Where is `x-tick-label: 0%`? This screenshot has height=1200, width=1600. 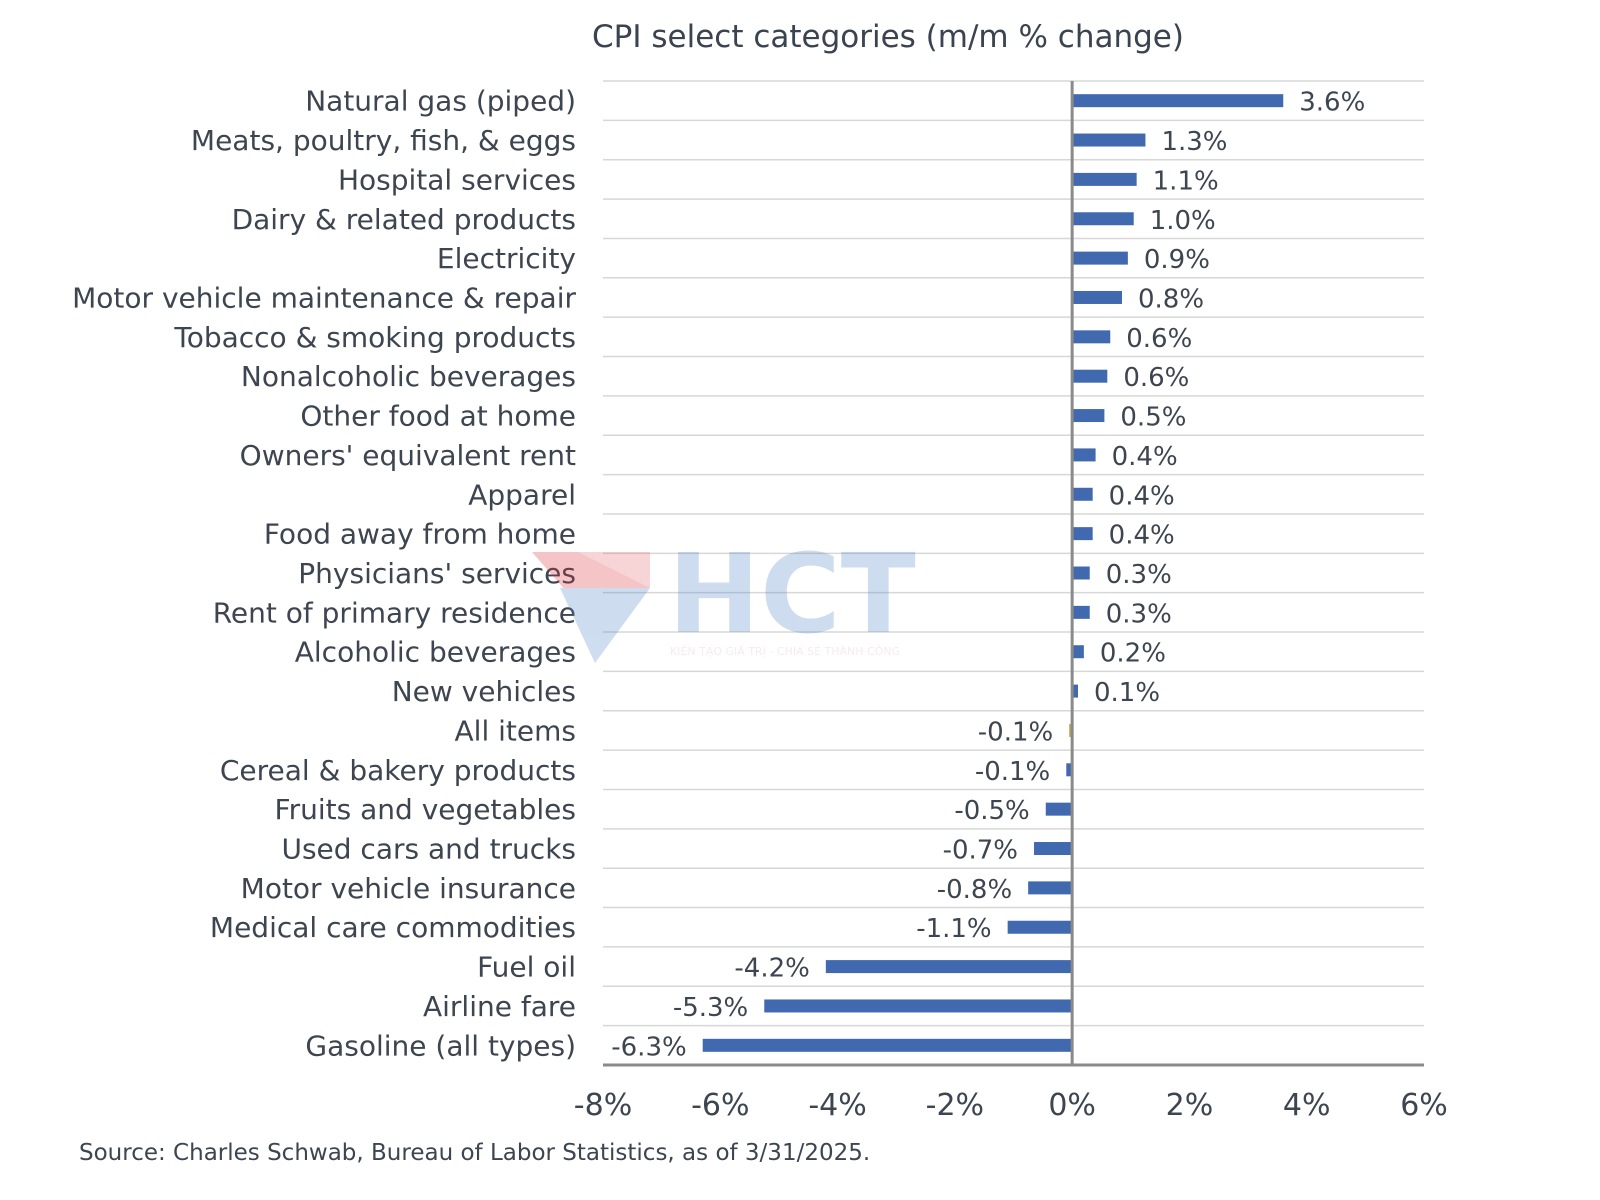
x-tick-label: 0% is located at coordinates (1072, 1105).